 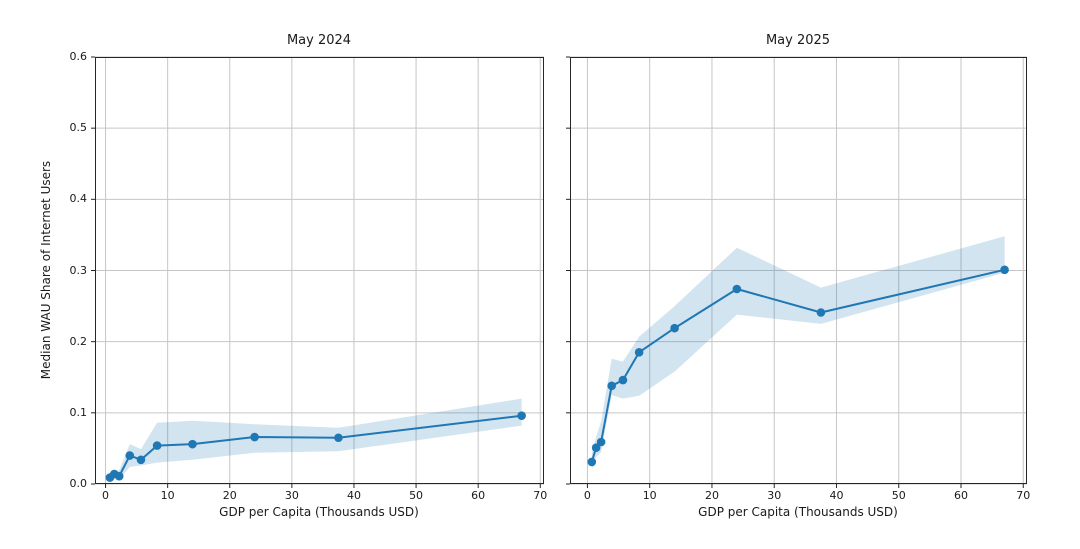 What do you see at coordinates (78, 199) in the screenshot?
I see `y-tick-label: 0.4` at bounding box center [78, 199].